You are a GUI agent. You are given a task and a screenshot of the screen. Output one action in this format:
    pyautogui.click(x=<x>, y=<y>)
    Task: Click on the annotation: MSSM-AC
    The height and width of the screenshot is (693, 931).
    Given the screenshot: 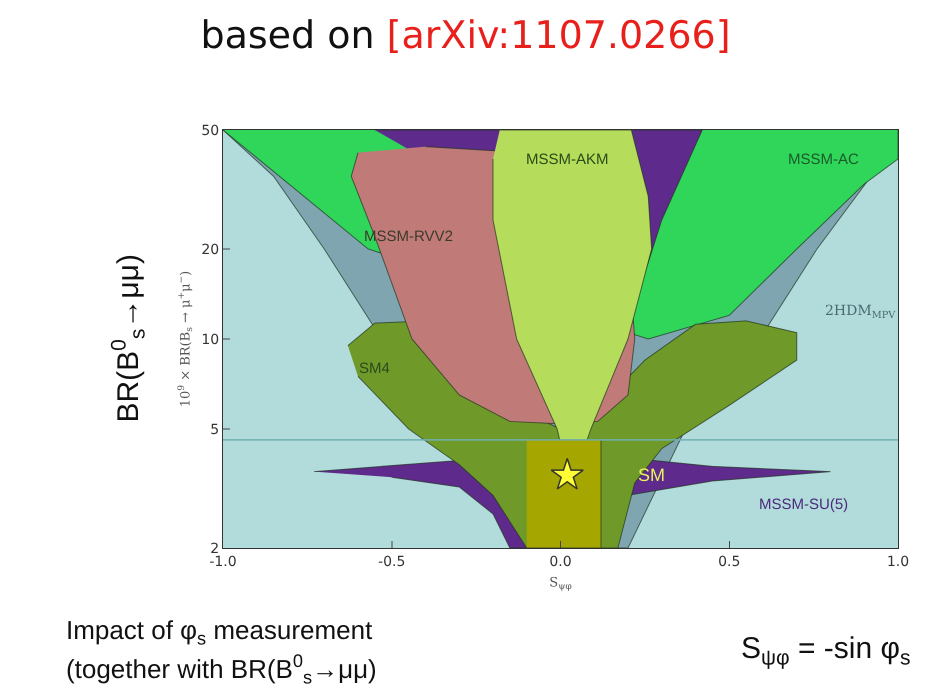 What is the action you would take?
    pyautogui.click(x=823, y=159)
    